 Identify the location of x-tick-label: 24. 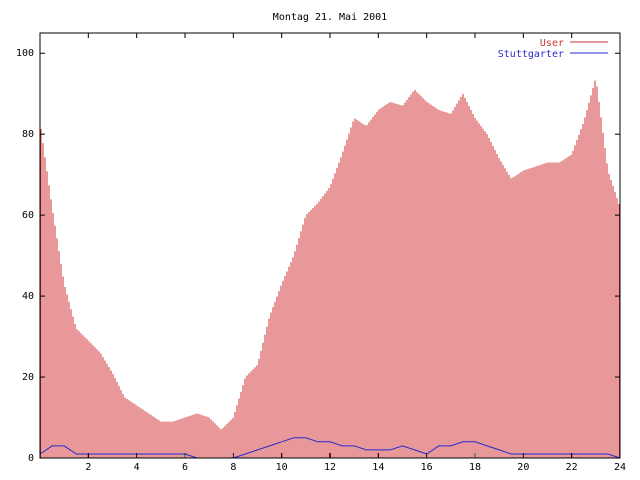
(620, 467).